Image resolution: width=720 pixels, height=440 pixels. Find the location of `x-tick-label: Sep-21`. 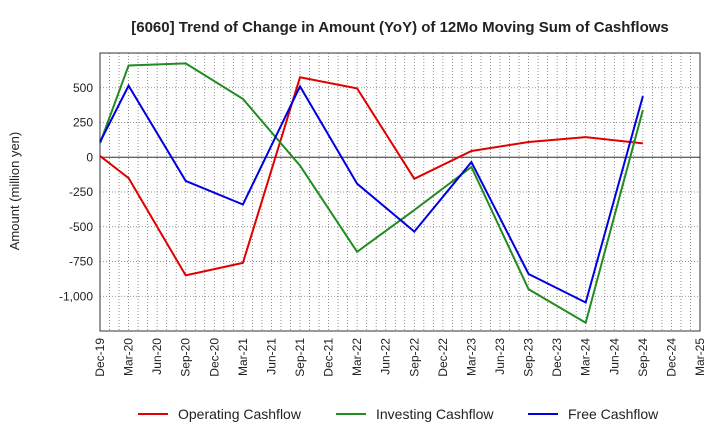

x-tick-label: Sep-21 is located at coordinates (300, 357).